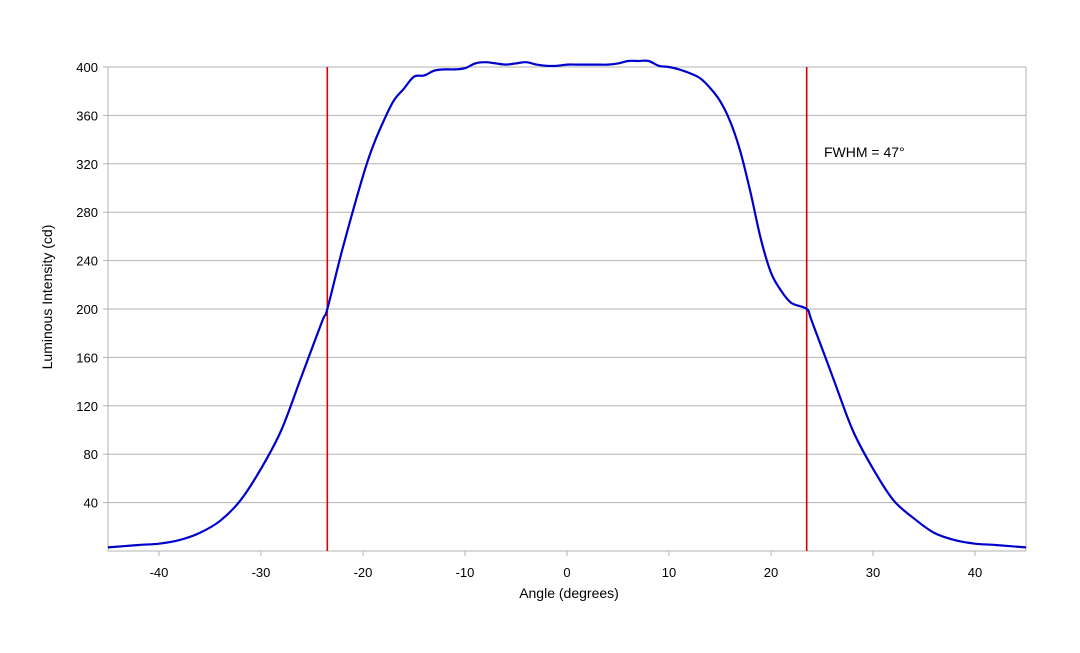 The image size is (1080, 653). Describe the element at coordinates (864, 152) in the screenshot. I see `fwhm-annotation: FWHM = 47°` at that location.